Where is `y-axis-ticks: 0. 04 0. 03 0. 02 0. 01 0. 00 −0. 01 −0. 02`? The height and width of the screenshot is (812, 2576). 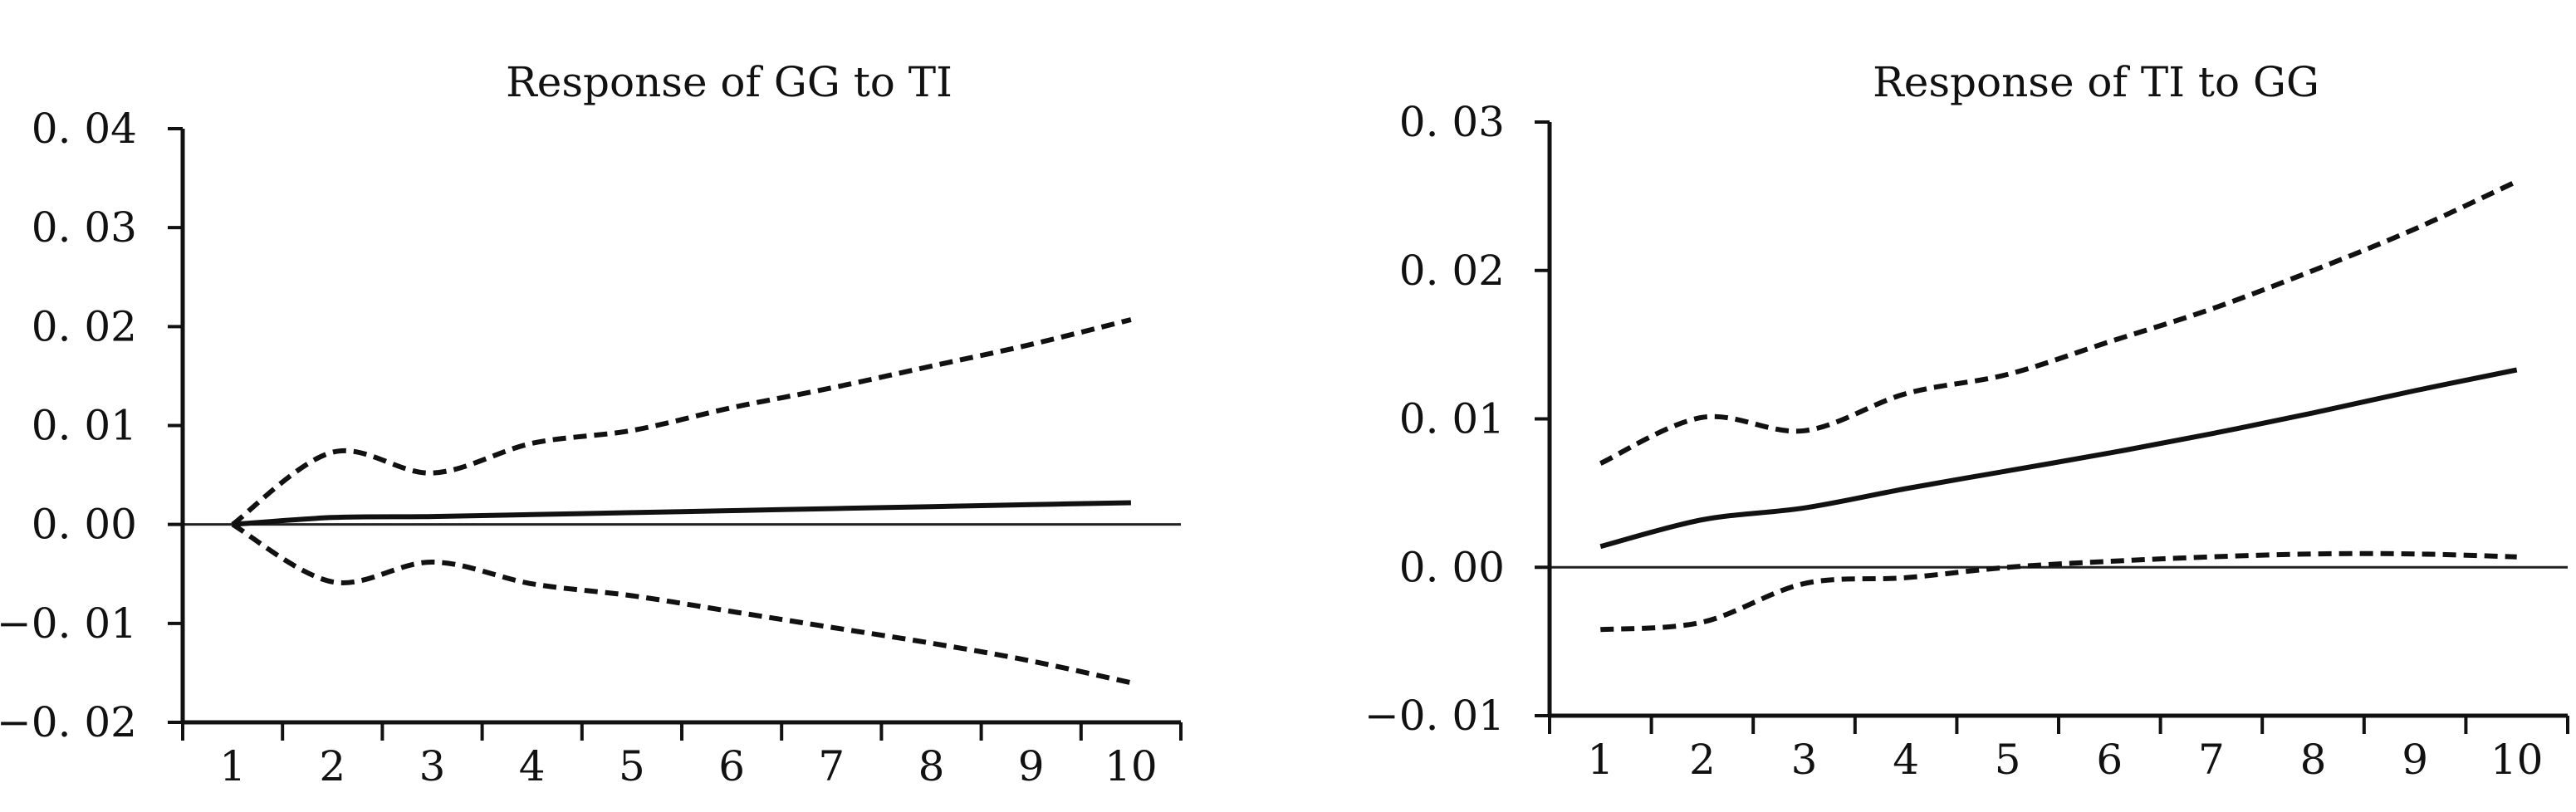 y-axis-ticks: 0. 04 0. 03 0. 02 0. 01 0. 00 −0. 01 −0. 02 is located at coordinates (92, 426).